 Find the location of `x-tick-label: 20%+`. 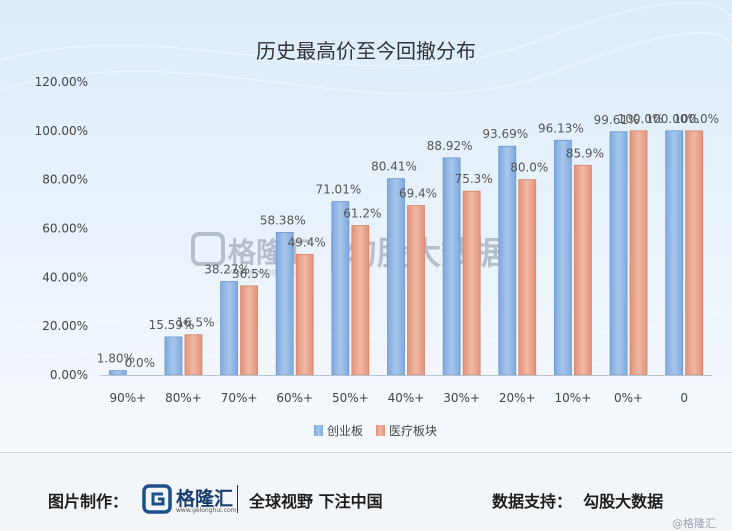

x-tick-label: 20%+ is located at coordinates (517, 398).